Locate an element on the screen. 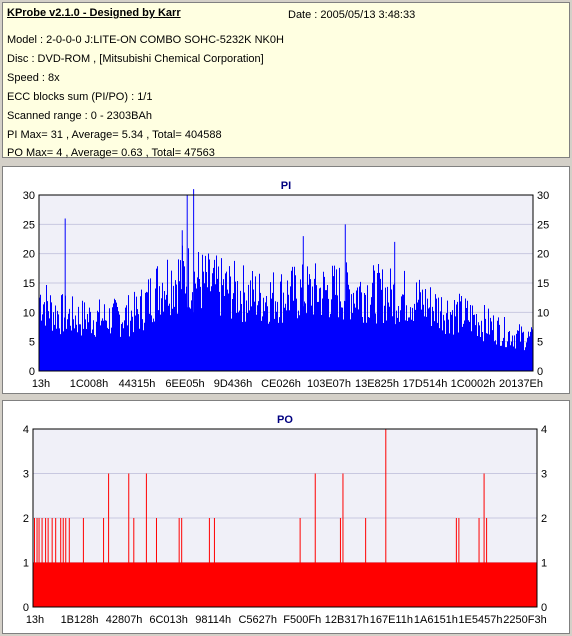 The height and width of the screenshot is (636, 572). po-ytick-label-right: 1 is located at coordinates (544, 564).